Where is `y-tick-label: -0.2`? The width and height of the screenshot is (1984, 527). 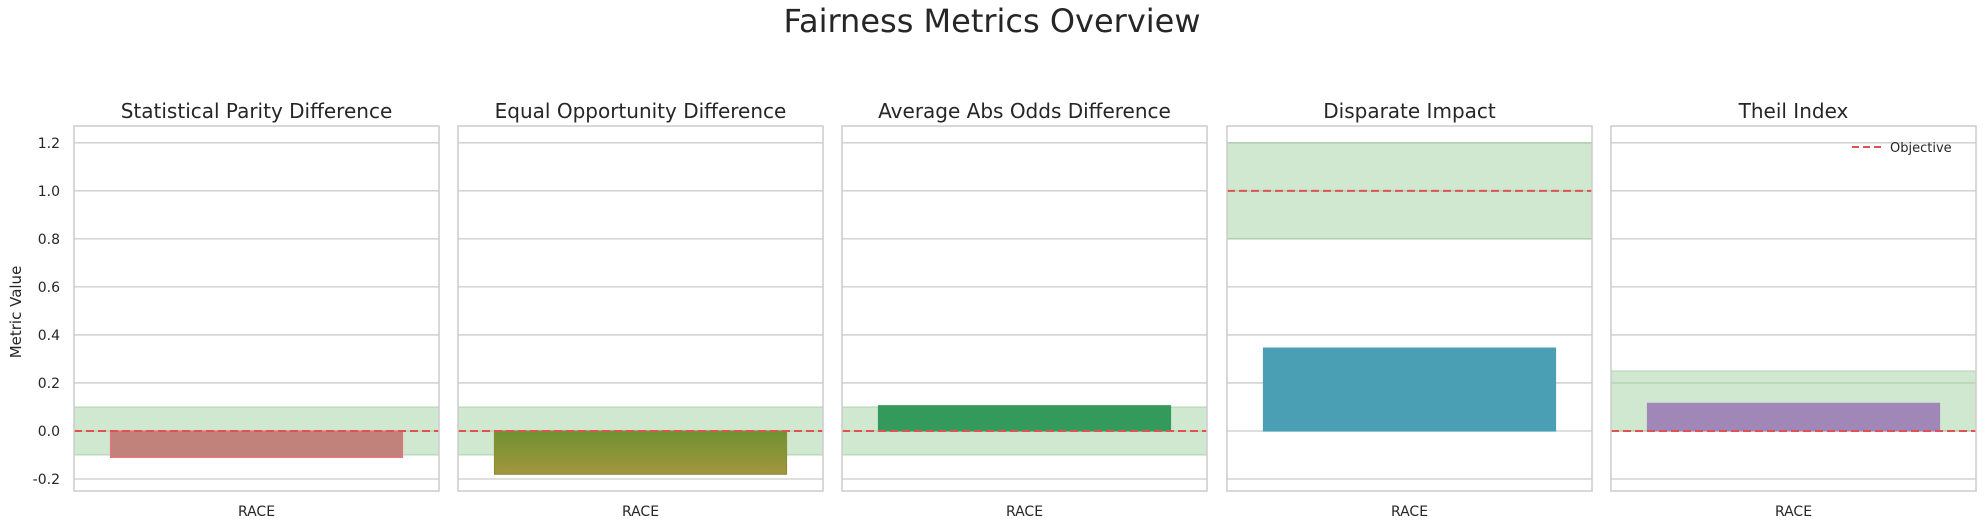
y-tick-label: -0.2 is located at coordinates (46, 480).